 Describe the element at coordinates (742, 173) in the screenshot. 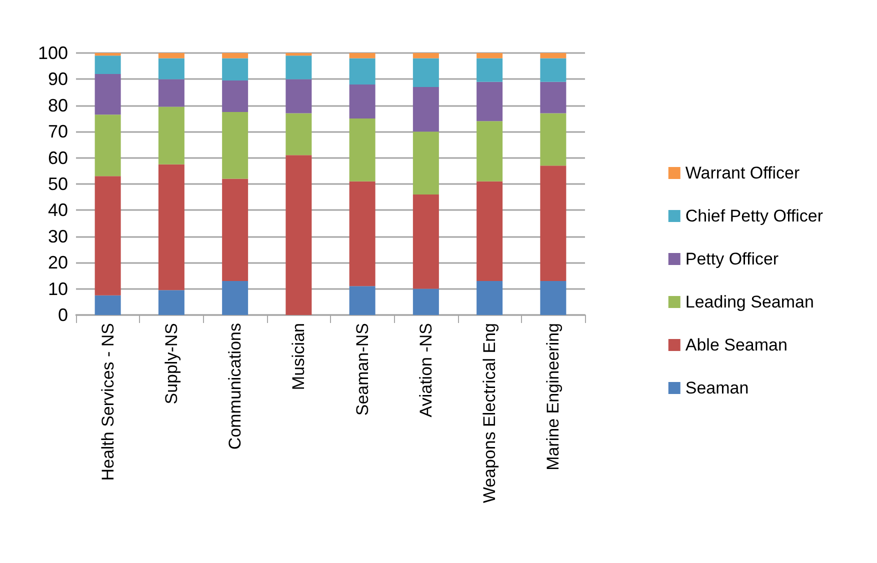

I see `legend-label: Warrant Officer` at that location.